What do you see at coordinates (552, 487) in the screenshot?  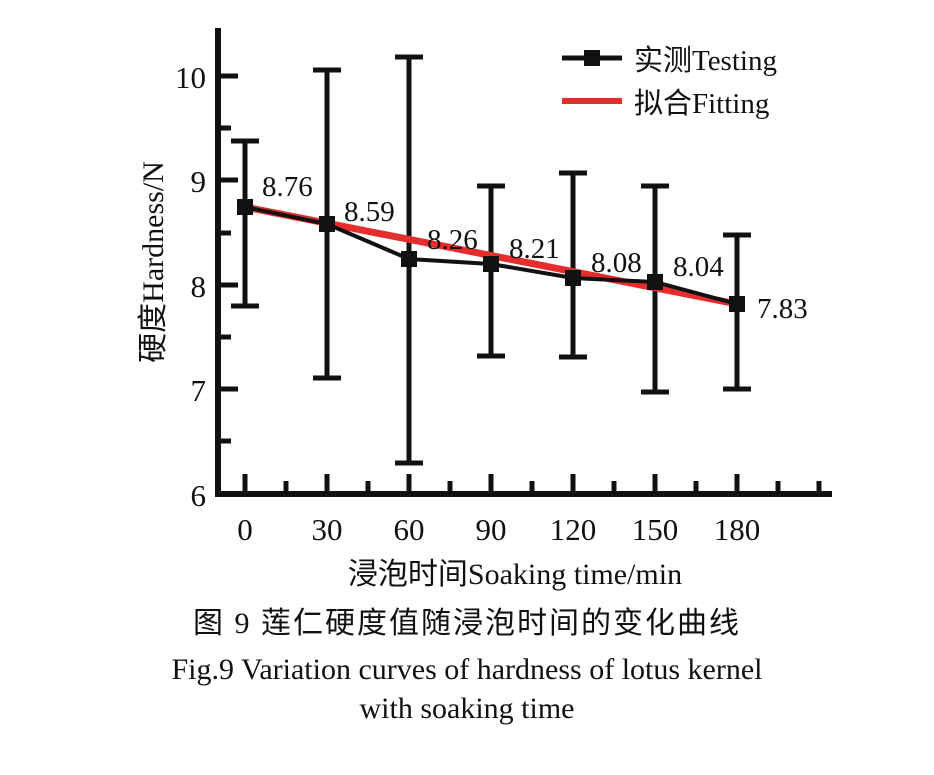 I see `x-axis-minor-ticks` at bounding box center [552, 487].